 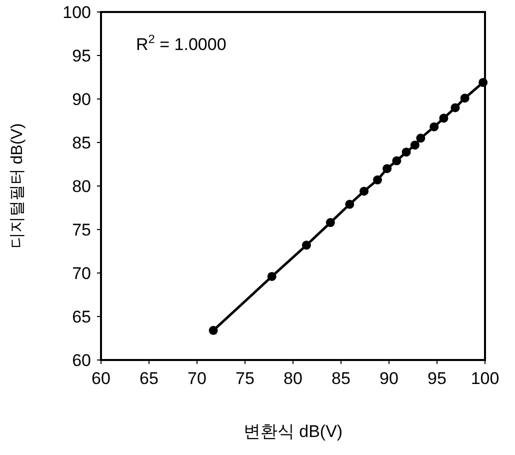 What do you see at coordinates (81, 316) in the screenshot?
I see `y-tick-label: 65` at bounding box center [81, 316].